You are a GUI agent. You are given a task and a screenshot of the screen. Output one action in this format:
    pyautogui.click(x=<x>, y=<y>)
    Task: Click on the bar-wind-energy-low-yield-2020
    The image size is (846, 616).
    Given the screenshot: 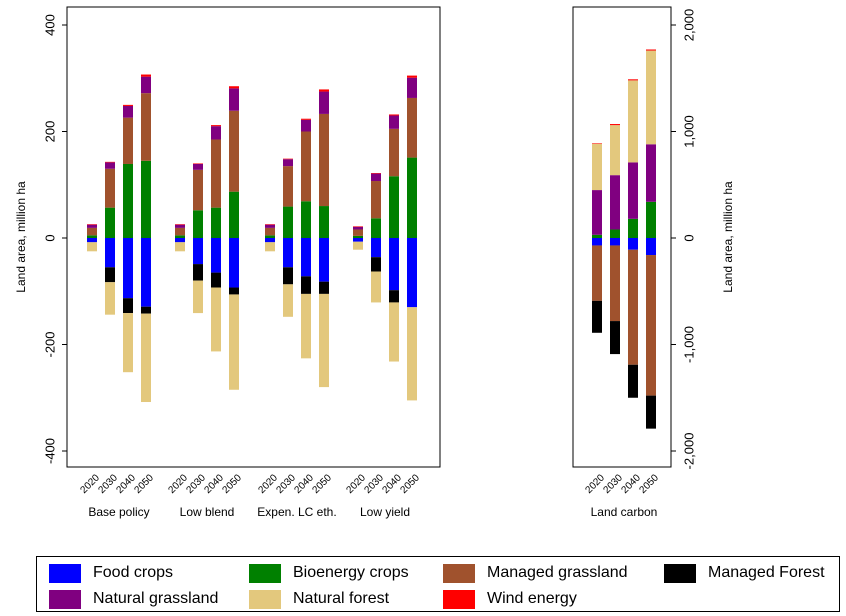 What is the action you would take?
    pyautogui.click(x=358, y=226)
    